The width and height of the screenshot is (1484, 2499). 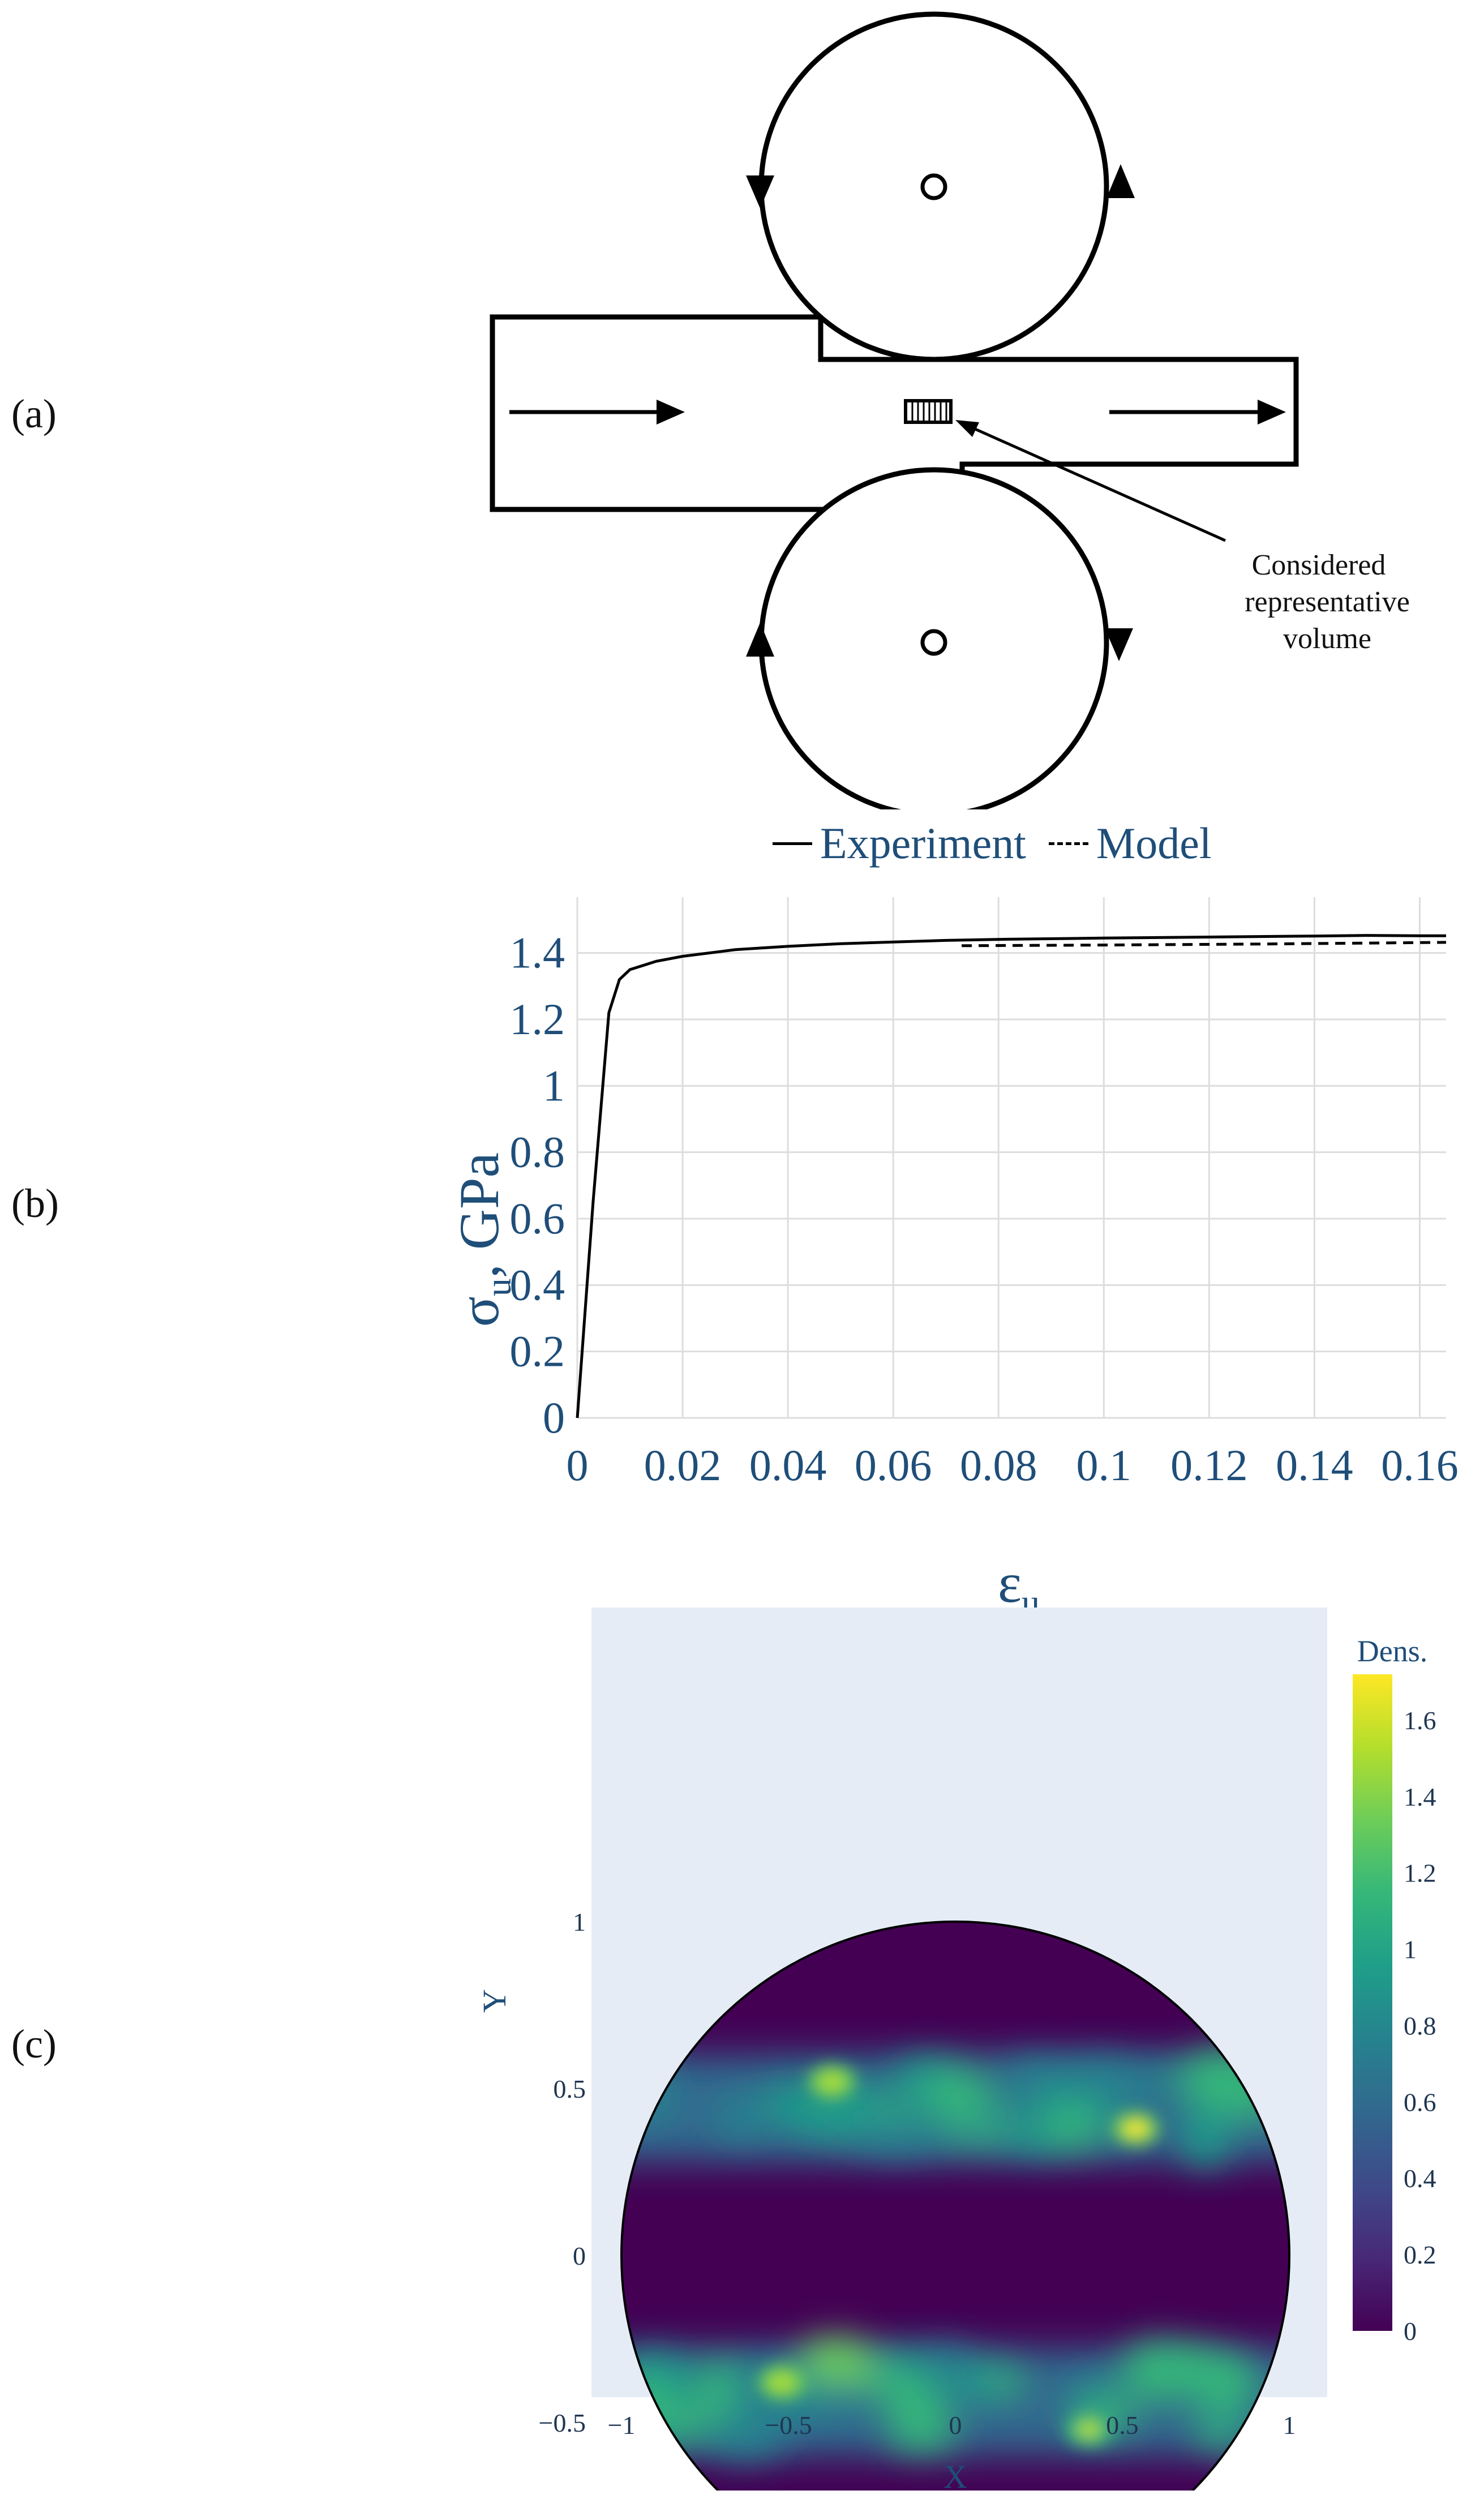 What do you see at coordinates (483, 1239) in the screenshot?
I see `y-axis-label: σu, GPa` at bounding box center [483, 1239].